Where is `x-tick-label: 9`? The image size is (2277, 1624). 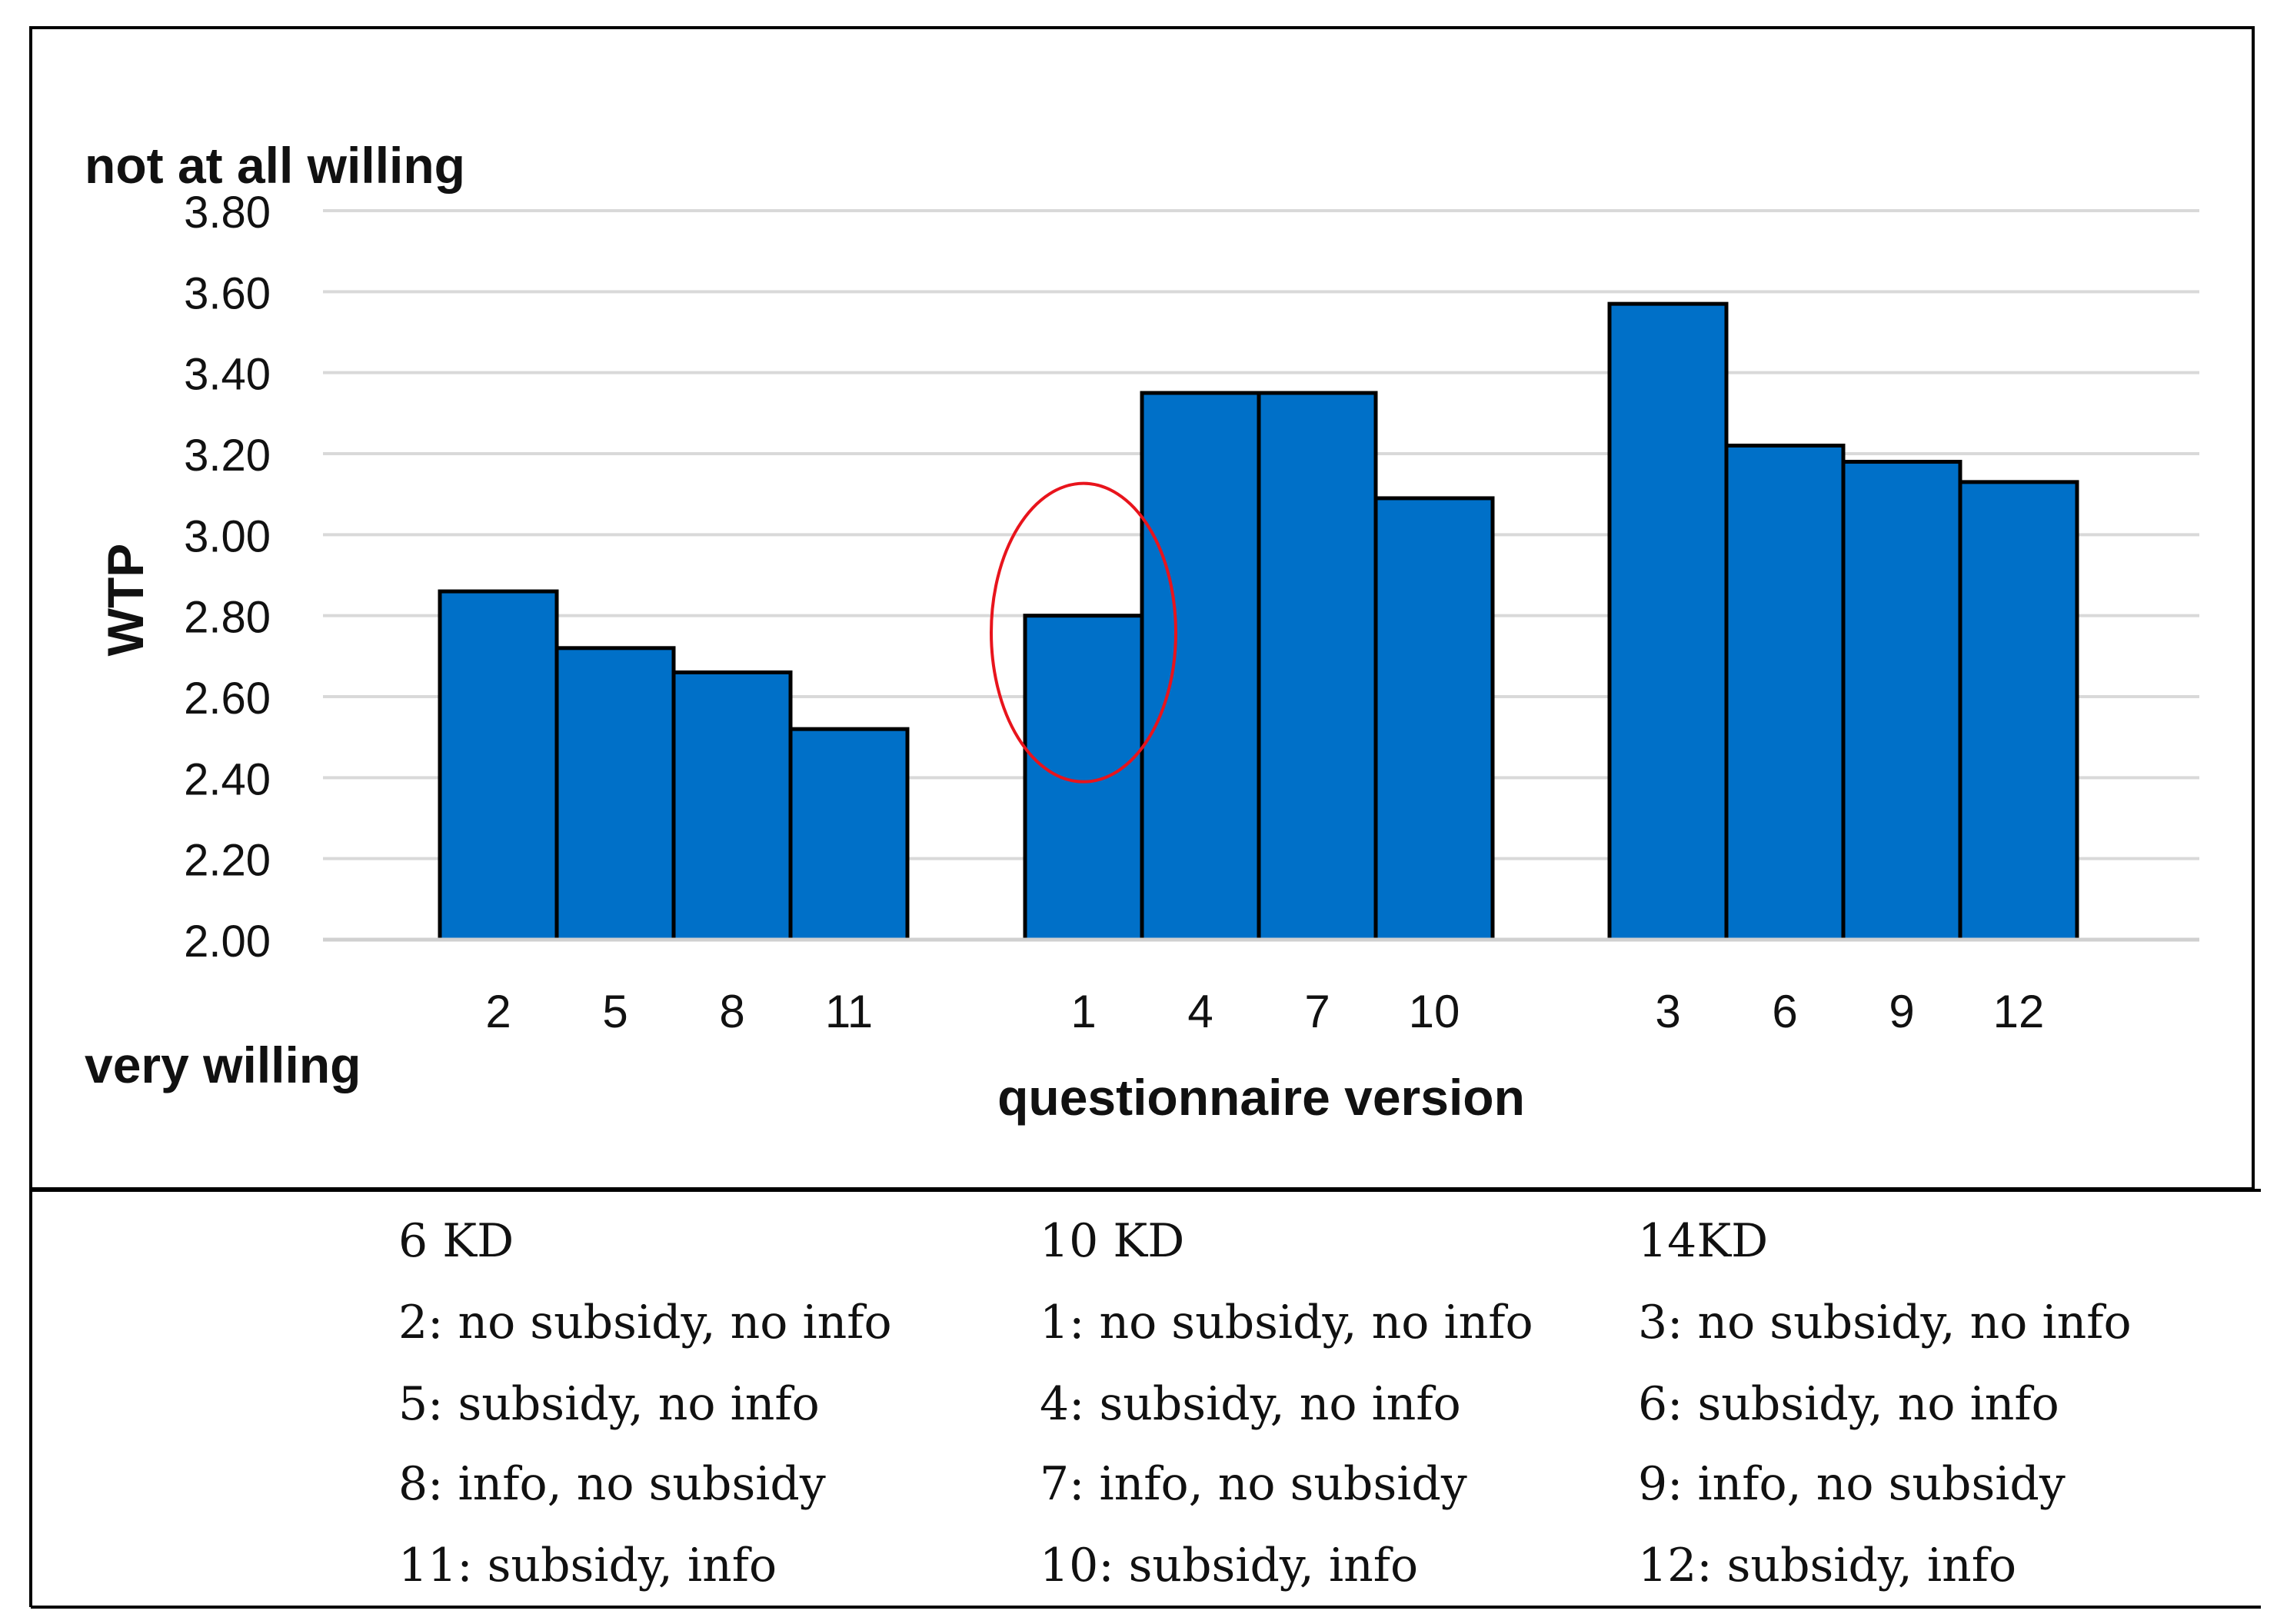 x-tick-label: 9 is located at coordinates (1901, 1011).